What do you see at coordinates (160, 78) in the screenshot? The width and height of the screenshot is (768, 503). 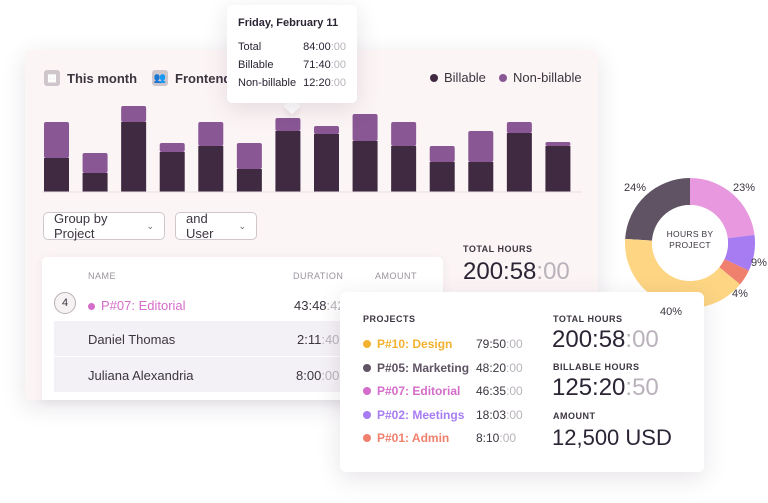 I see `team-icon: 👥` at bounding box center [160, 78].